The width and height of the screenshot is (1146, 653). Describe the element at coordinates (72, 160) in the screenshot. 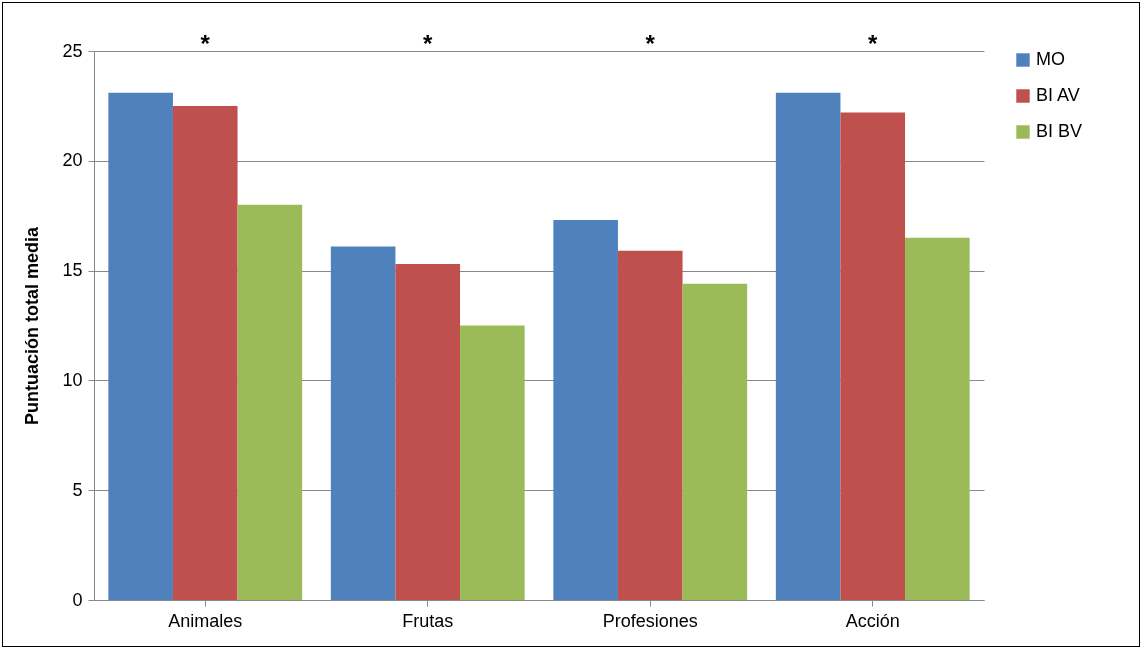

I see `y-tick-label: 20` at that location.